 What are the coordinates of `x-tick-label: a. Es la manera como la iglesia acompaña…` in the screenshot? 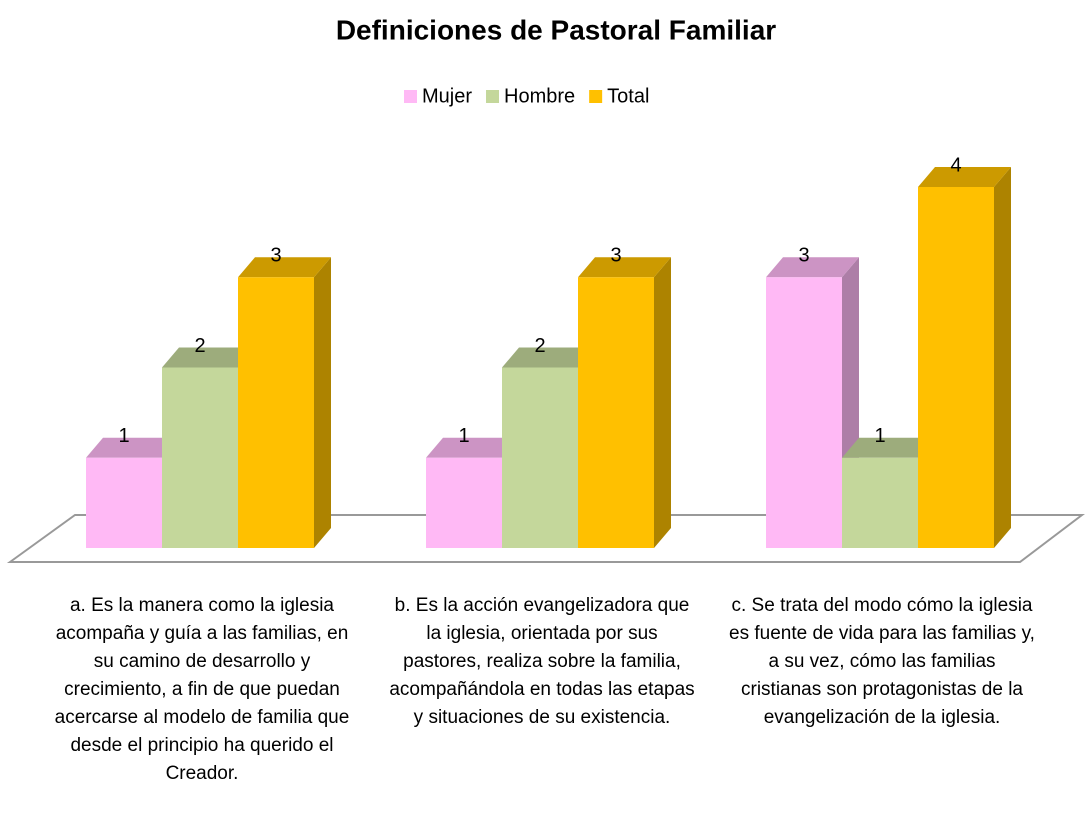 It's located at (202, 689).